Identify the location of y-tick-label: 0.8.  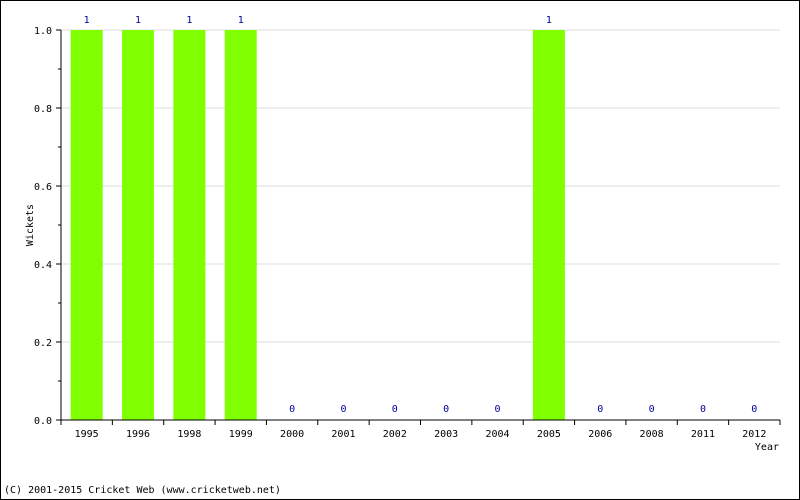
(43, 109).